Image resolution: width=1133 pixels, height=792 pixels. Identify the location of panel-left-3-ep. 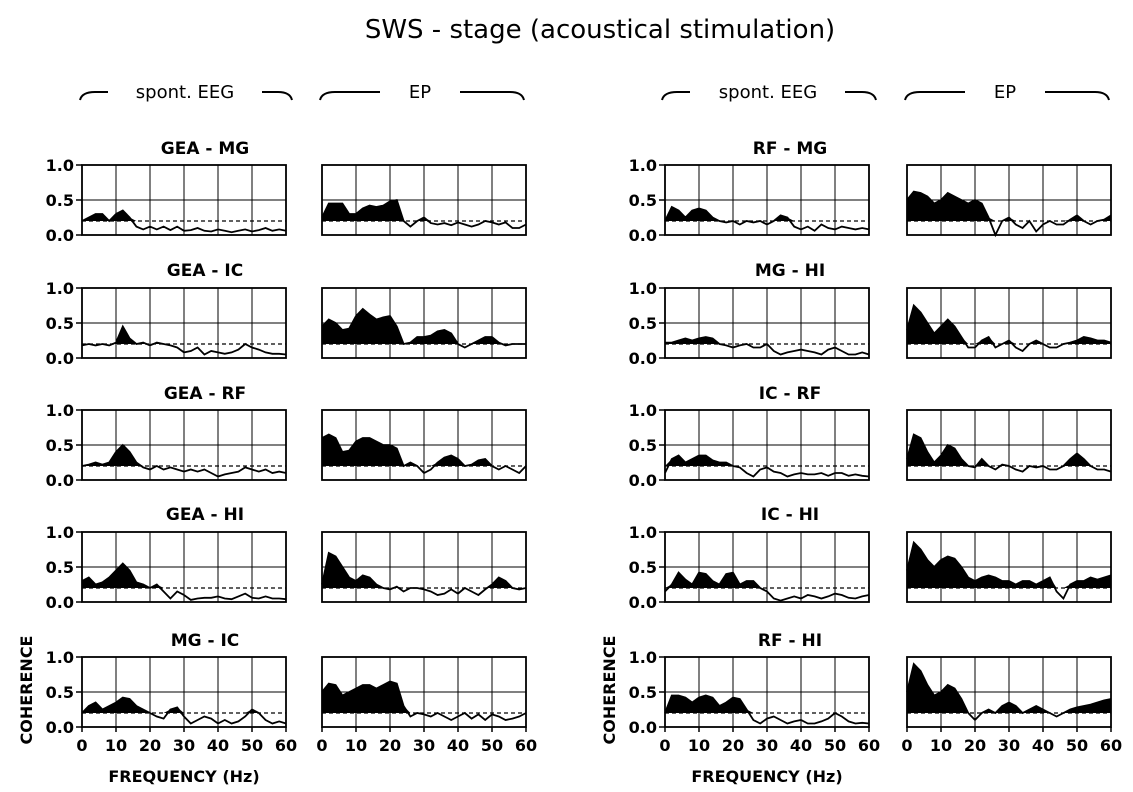
(424, 445).